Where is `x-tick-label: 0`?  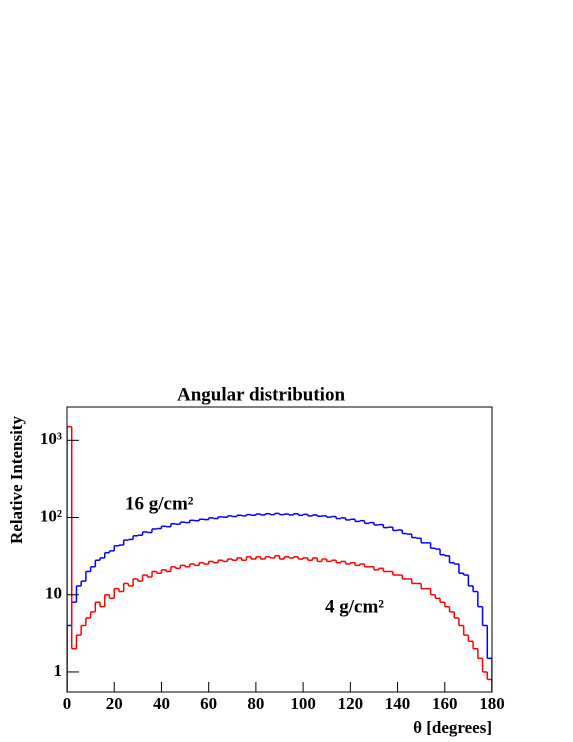
x-tick-label: 0 is located at coordinates (67, 703).